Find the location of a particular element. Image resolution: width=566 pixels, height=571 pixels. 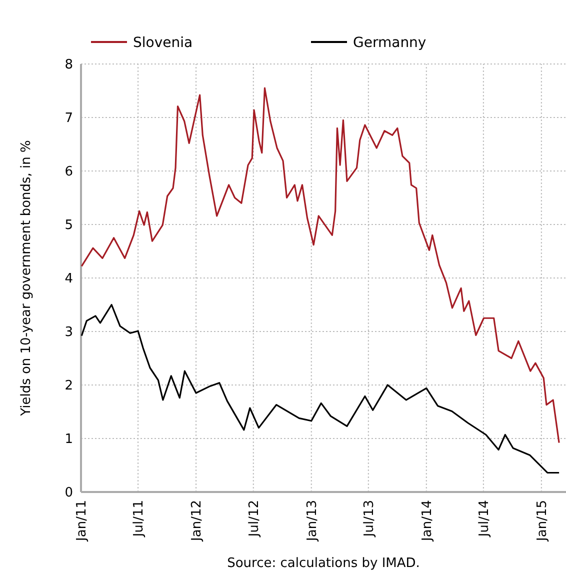

legend-label: Slovenia is located at coordinates (163, 42).